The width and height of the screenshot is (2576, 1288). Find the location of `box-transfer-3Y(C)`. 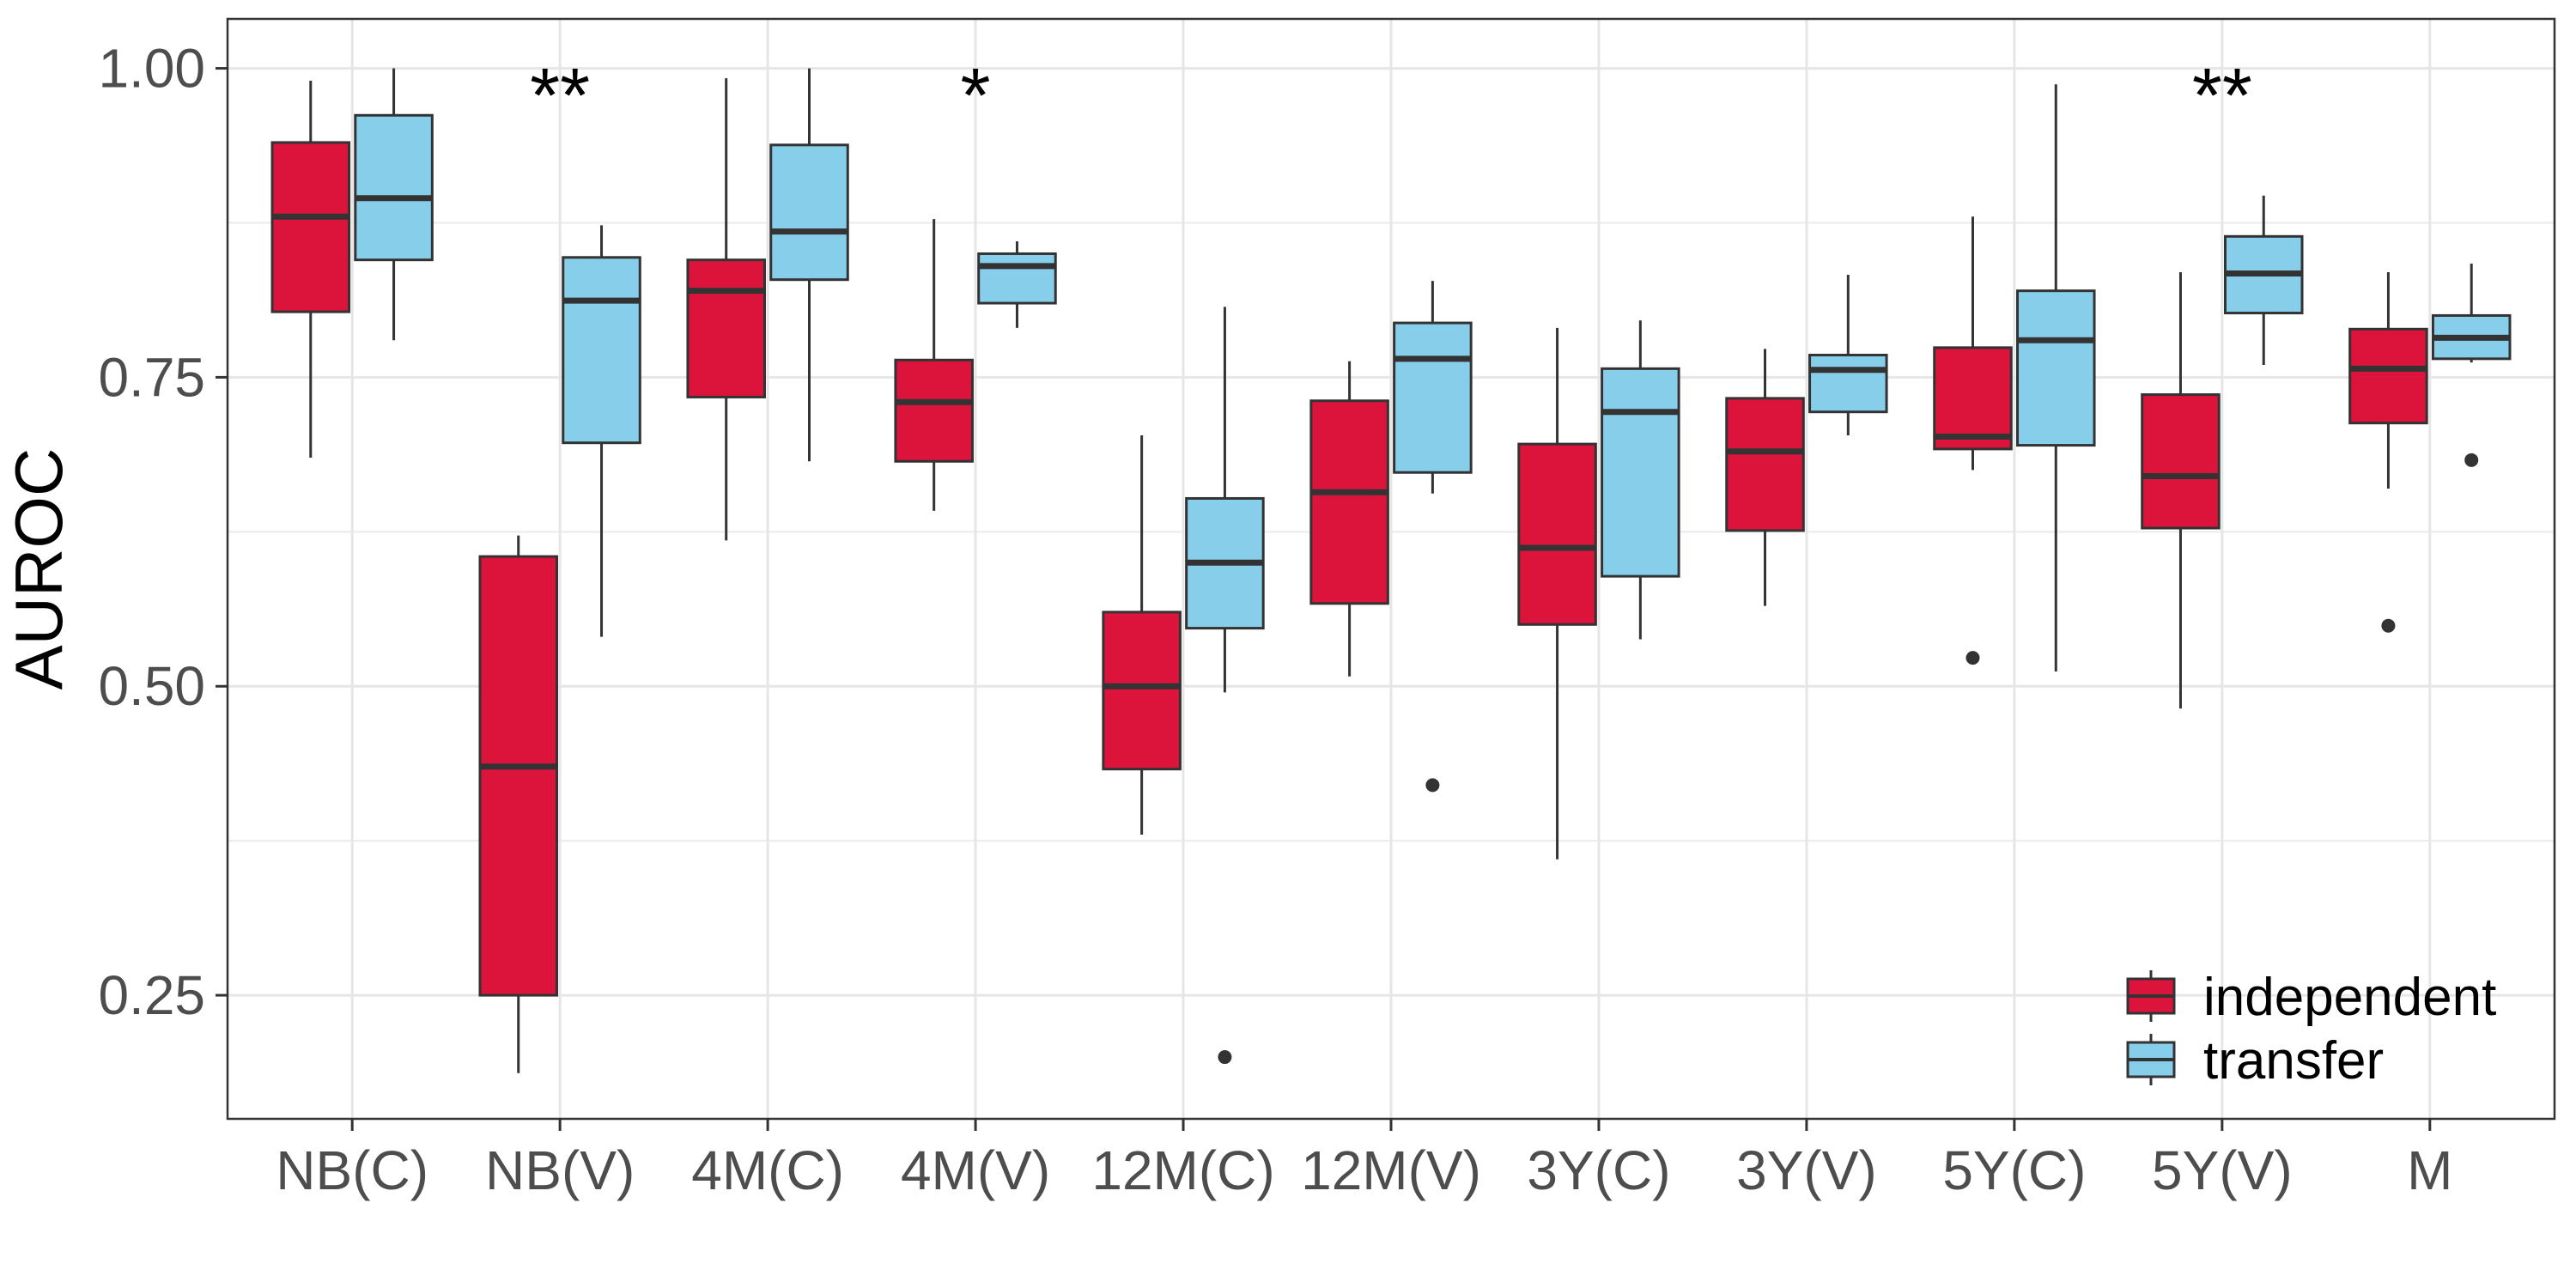

box-transfer-3Y(C) is located at coordinates (1641, 480).